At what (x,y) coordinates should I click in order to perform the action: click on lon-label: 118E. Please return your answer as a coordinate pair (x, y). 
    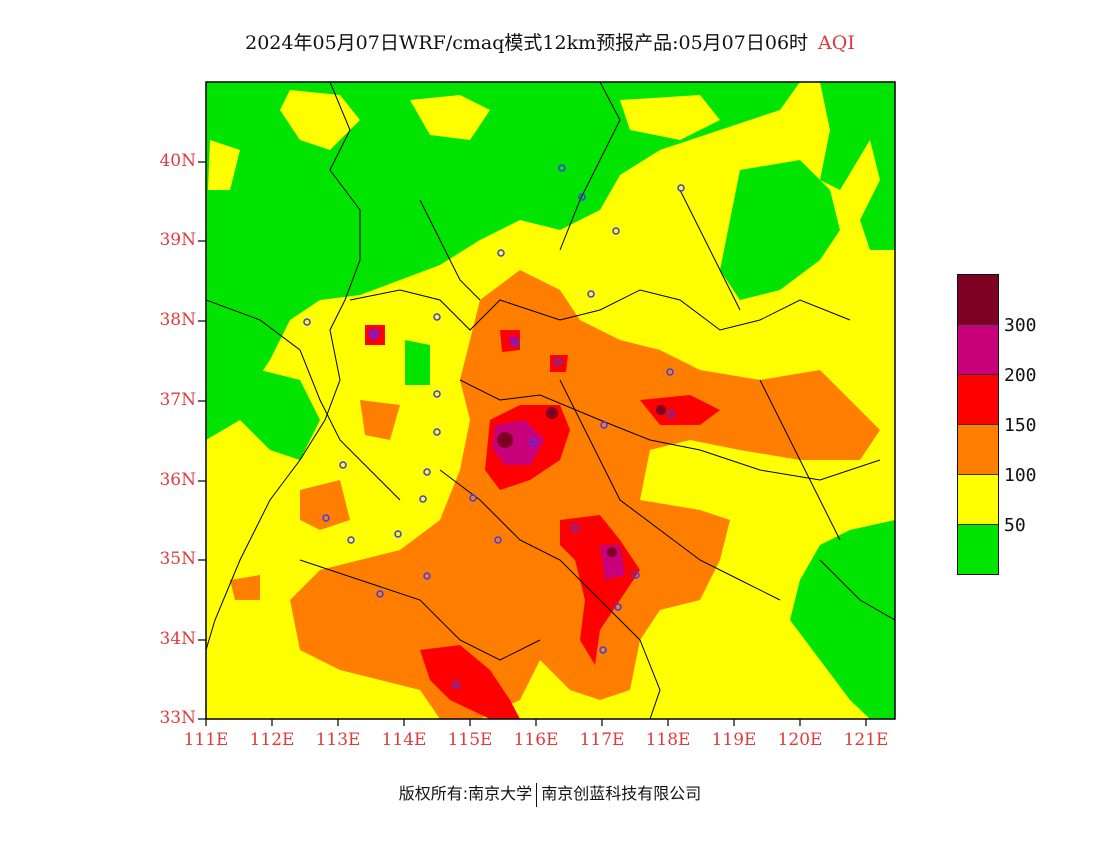
    Looking at the image, I should click on (668, 740).